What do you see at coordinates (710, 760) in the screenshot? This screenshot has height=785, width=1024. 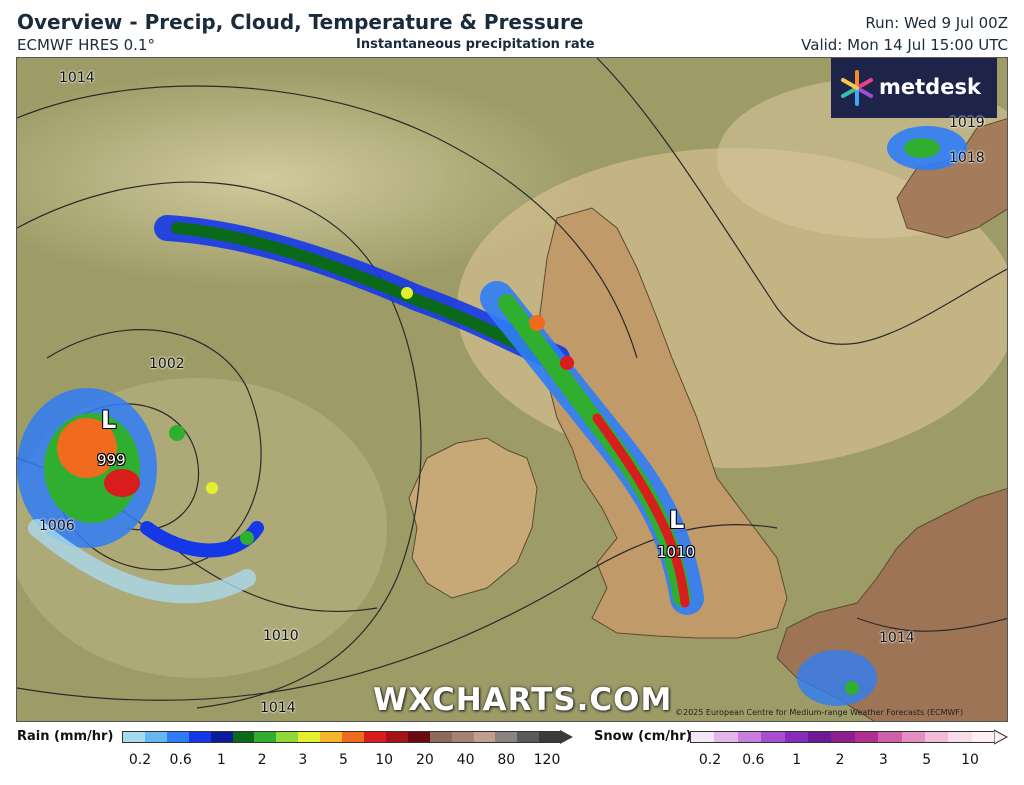 I see `scale-tick-label: 0.2` at bounding box center [710, 760].